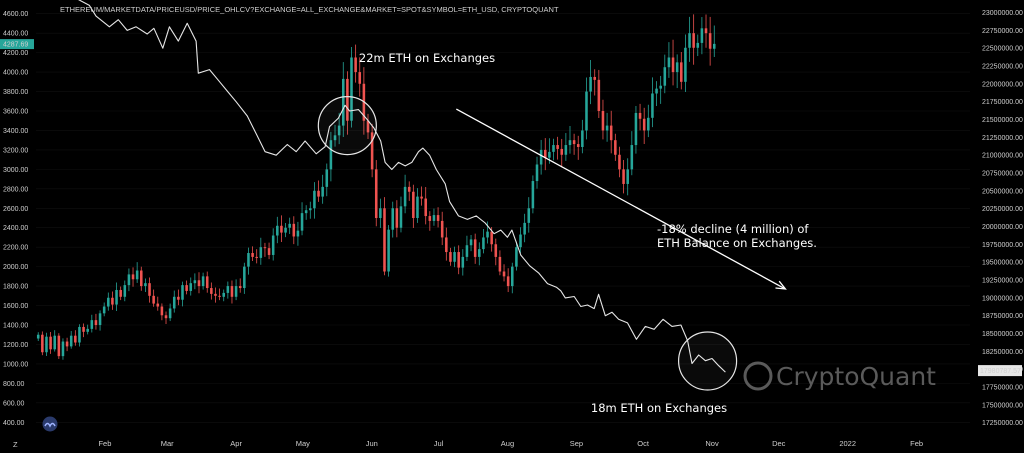 This screenshot has height=453, width=1024. I want to click on right-tick-label: 19750000.00, so click(1002, 245).